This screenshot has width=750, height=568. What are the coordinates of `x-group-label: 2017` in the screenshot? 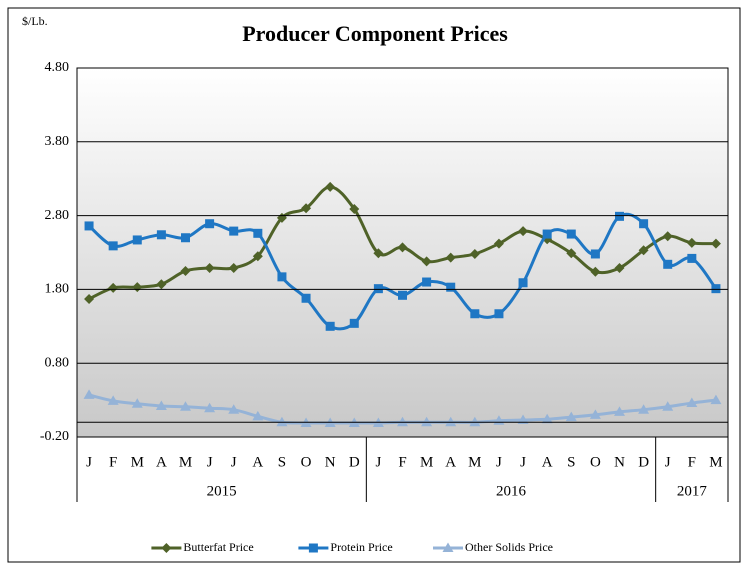 It's located at (692, 491).